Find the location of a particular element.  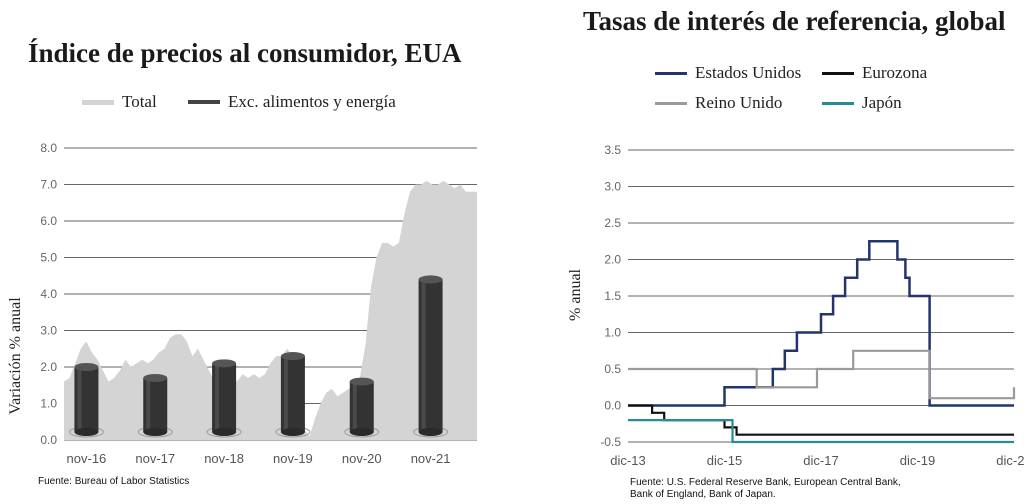

right-y-axis-title: % anual is located at coordinates (575, 294).